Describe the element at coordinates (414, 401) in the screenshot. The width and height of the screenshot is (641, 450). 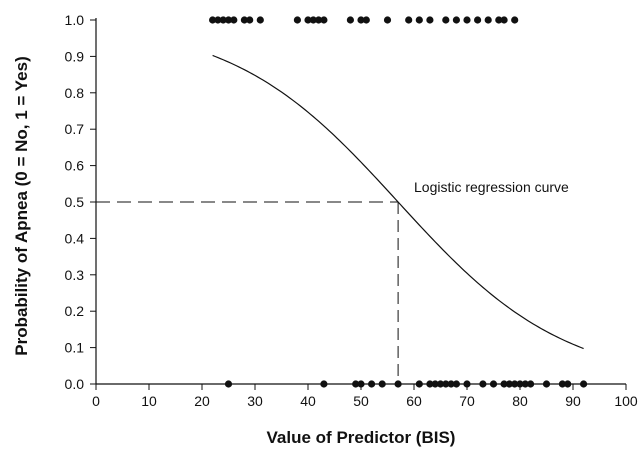
I see `x-tick-label: 60` at that location.